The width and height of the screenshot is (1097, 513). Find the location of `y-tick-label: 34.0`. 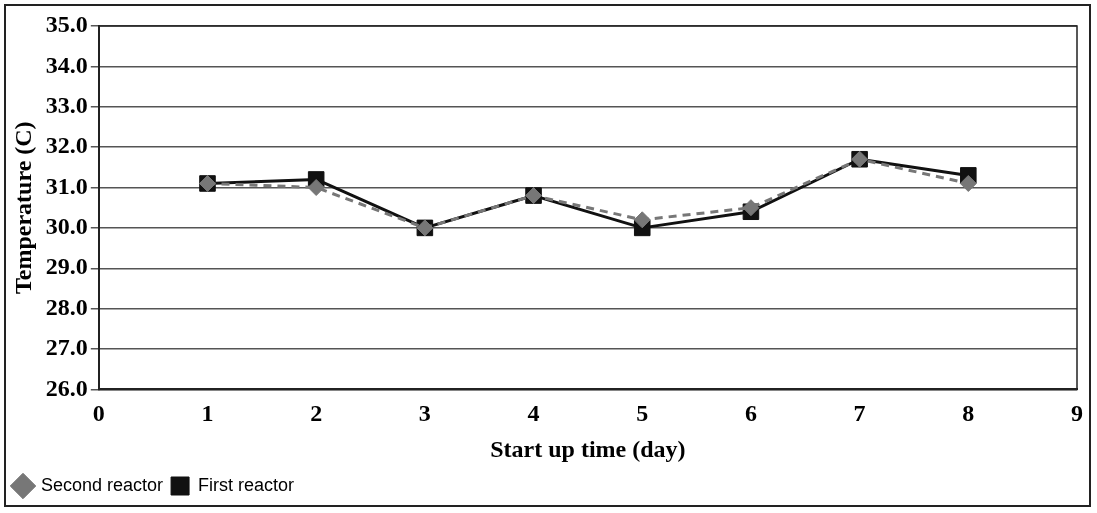

y-tick-label: 34.0 is located at coordinates (66, 64).